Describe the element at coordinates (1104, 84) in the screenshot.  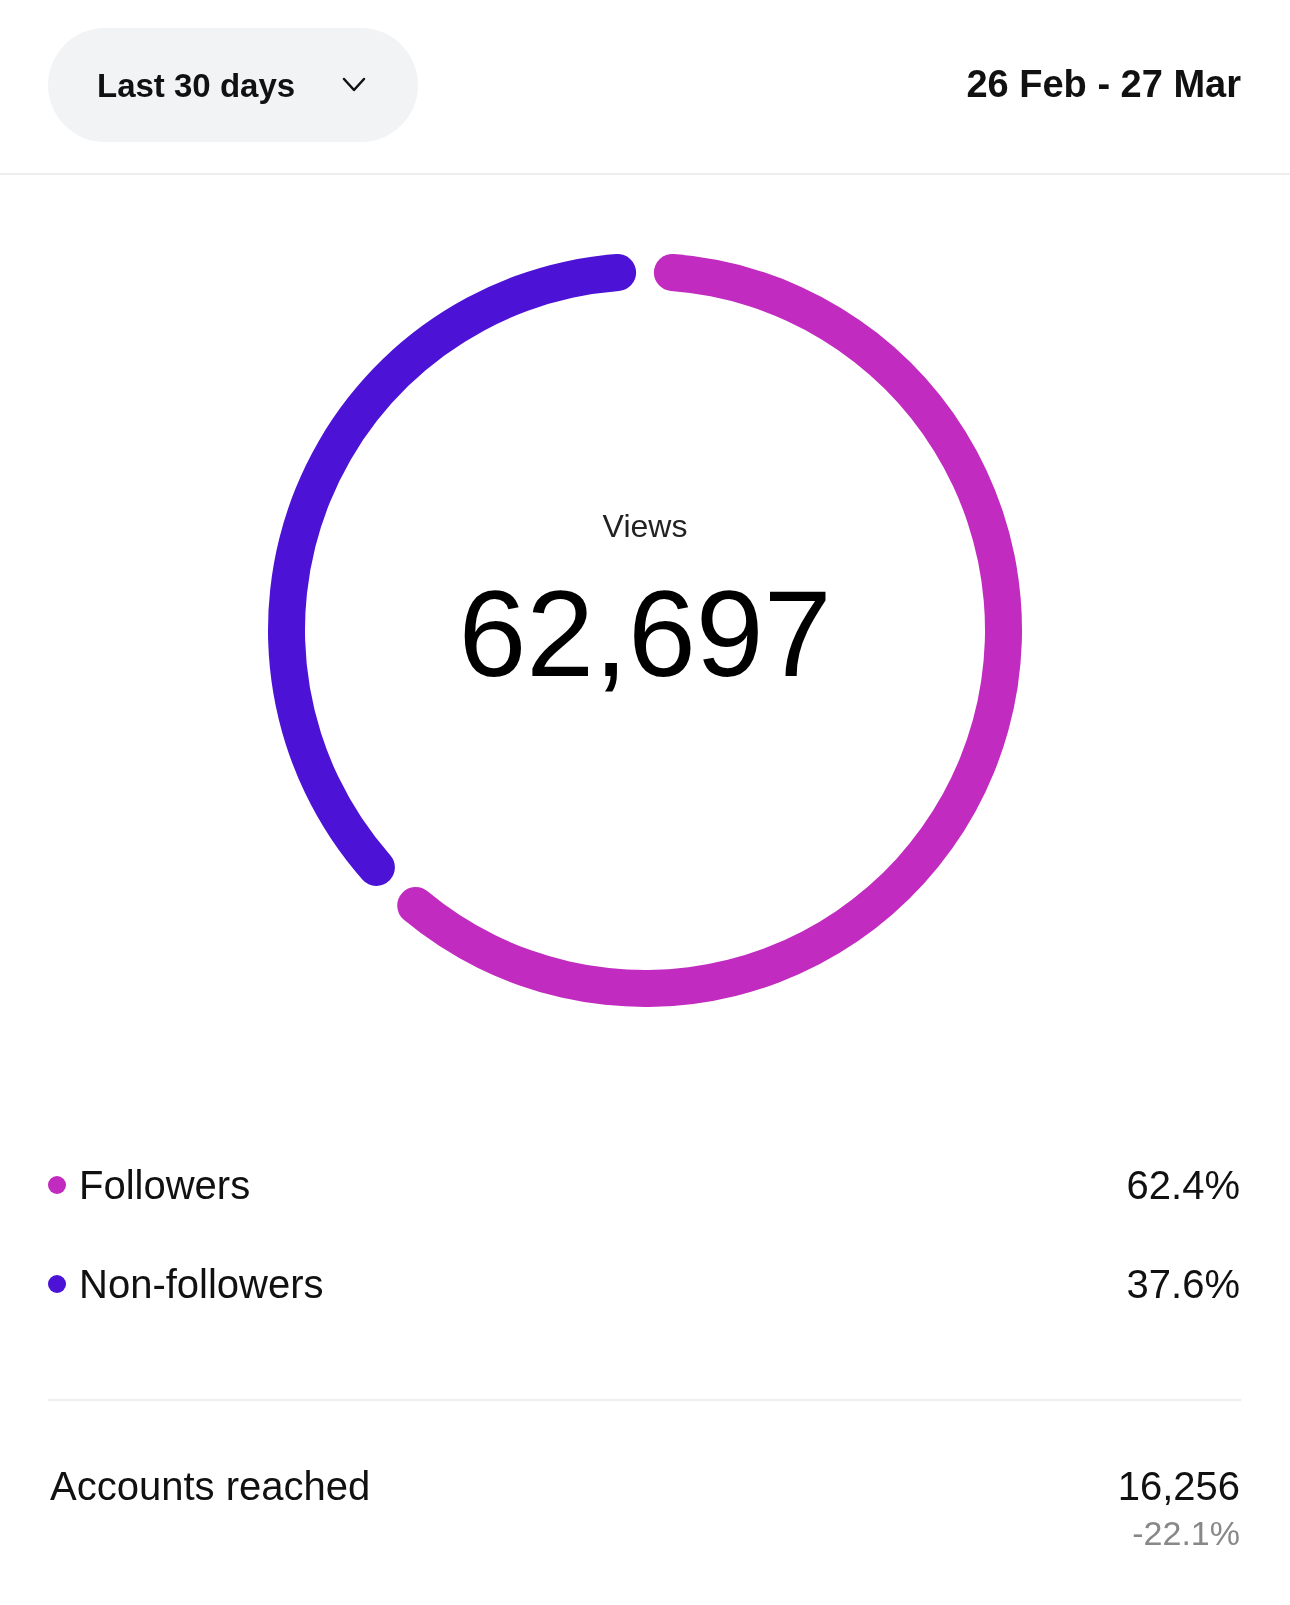
I see `text: 26 Feb - 27 Mar` at that location.